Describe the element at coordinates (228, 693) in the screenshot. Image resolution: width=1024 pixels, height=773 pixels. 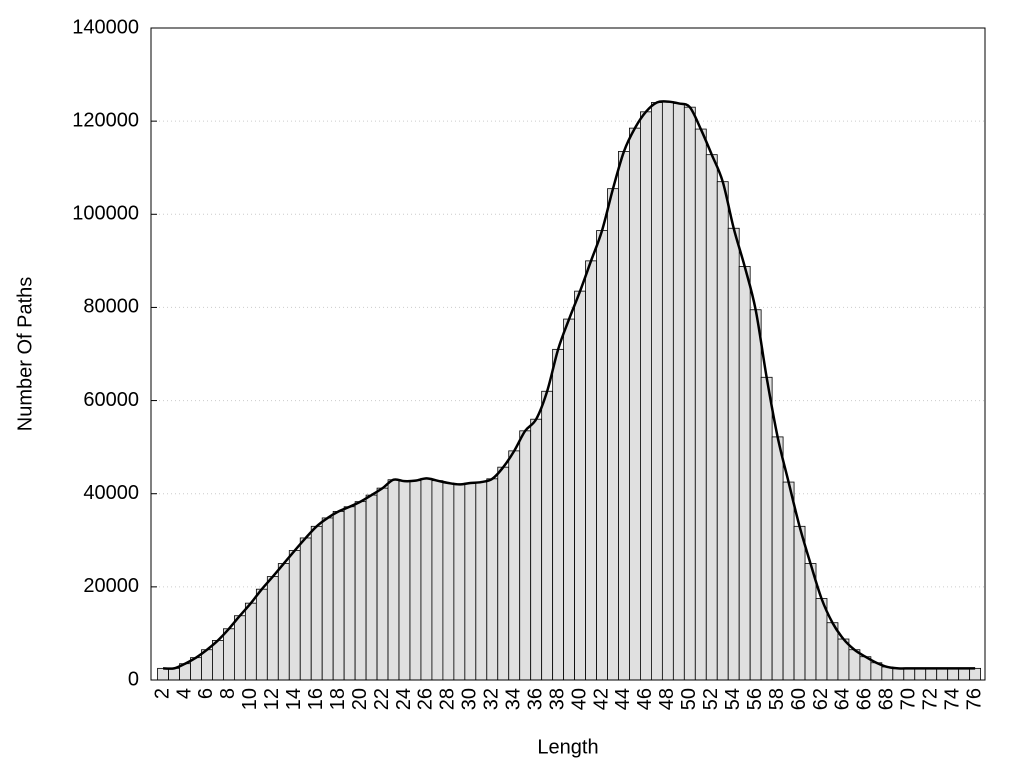
I see `x-tick-label: 8` at that location.